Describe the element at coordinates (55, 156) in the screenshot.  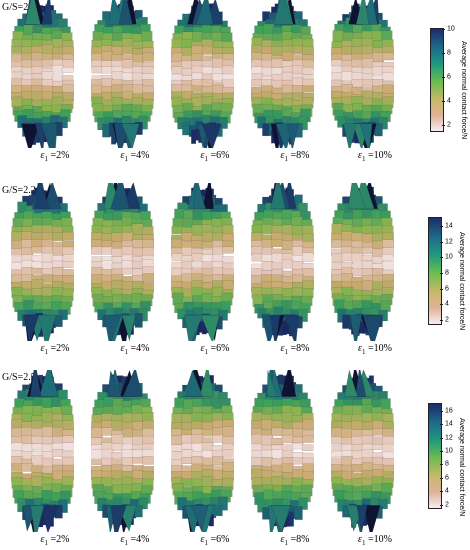
I see `strain-label: ε1 =2%` at that location.